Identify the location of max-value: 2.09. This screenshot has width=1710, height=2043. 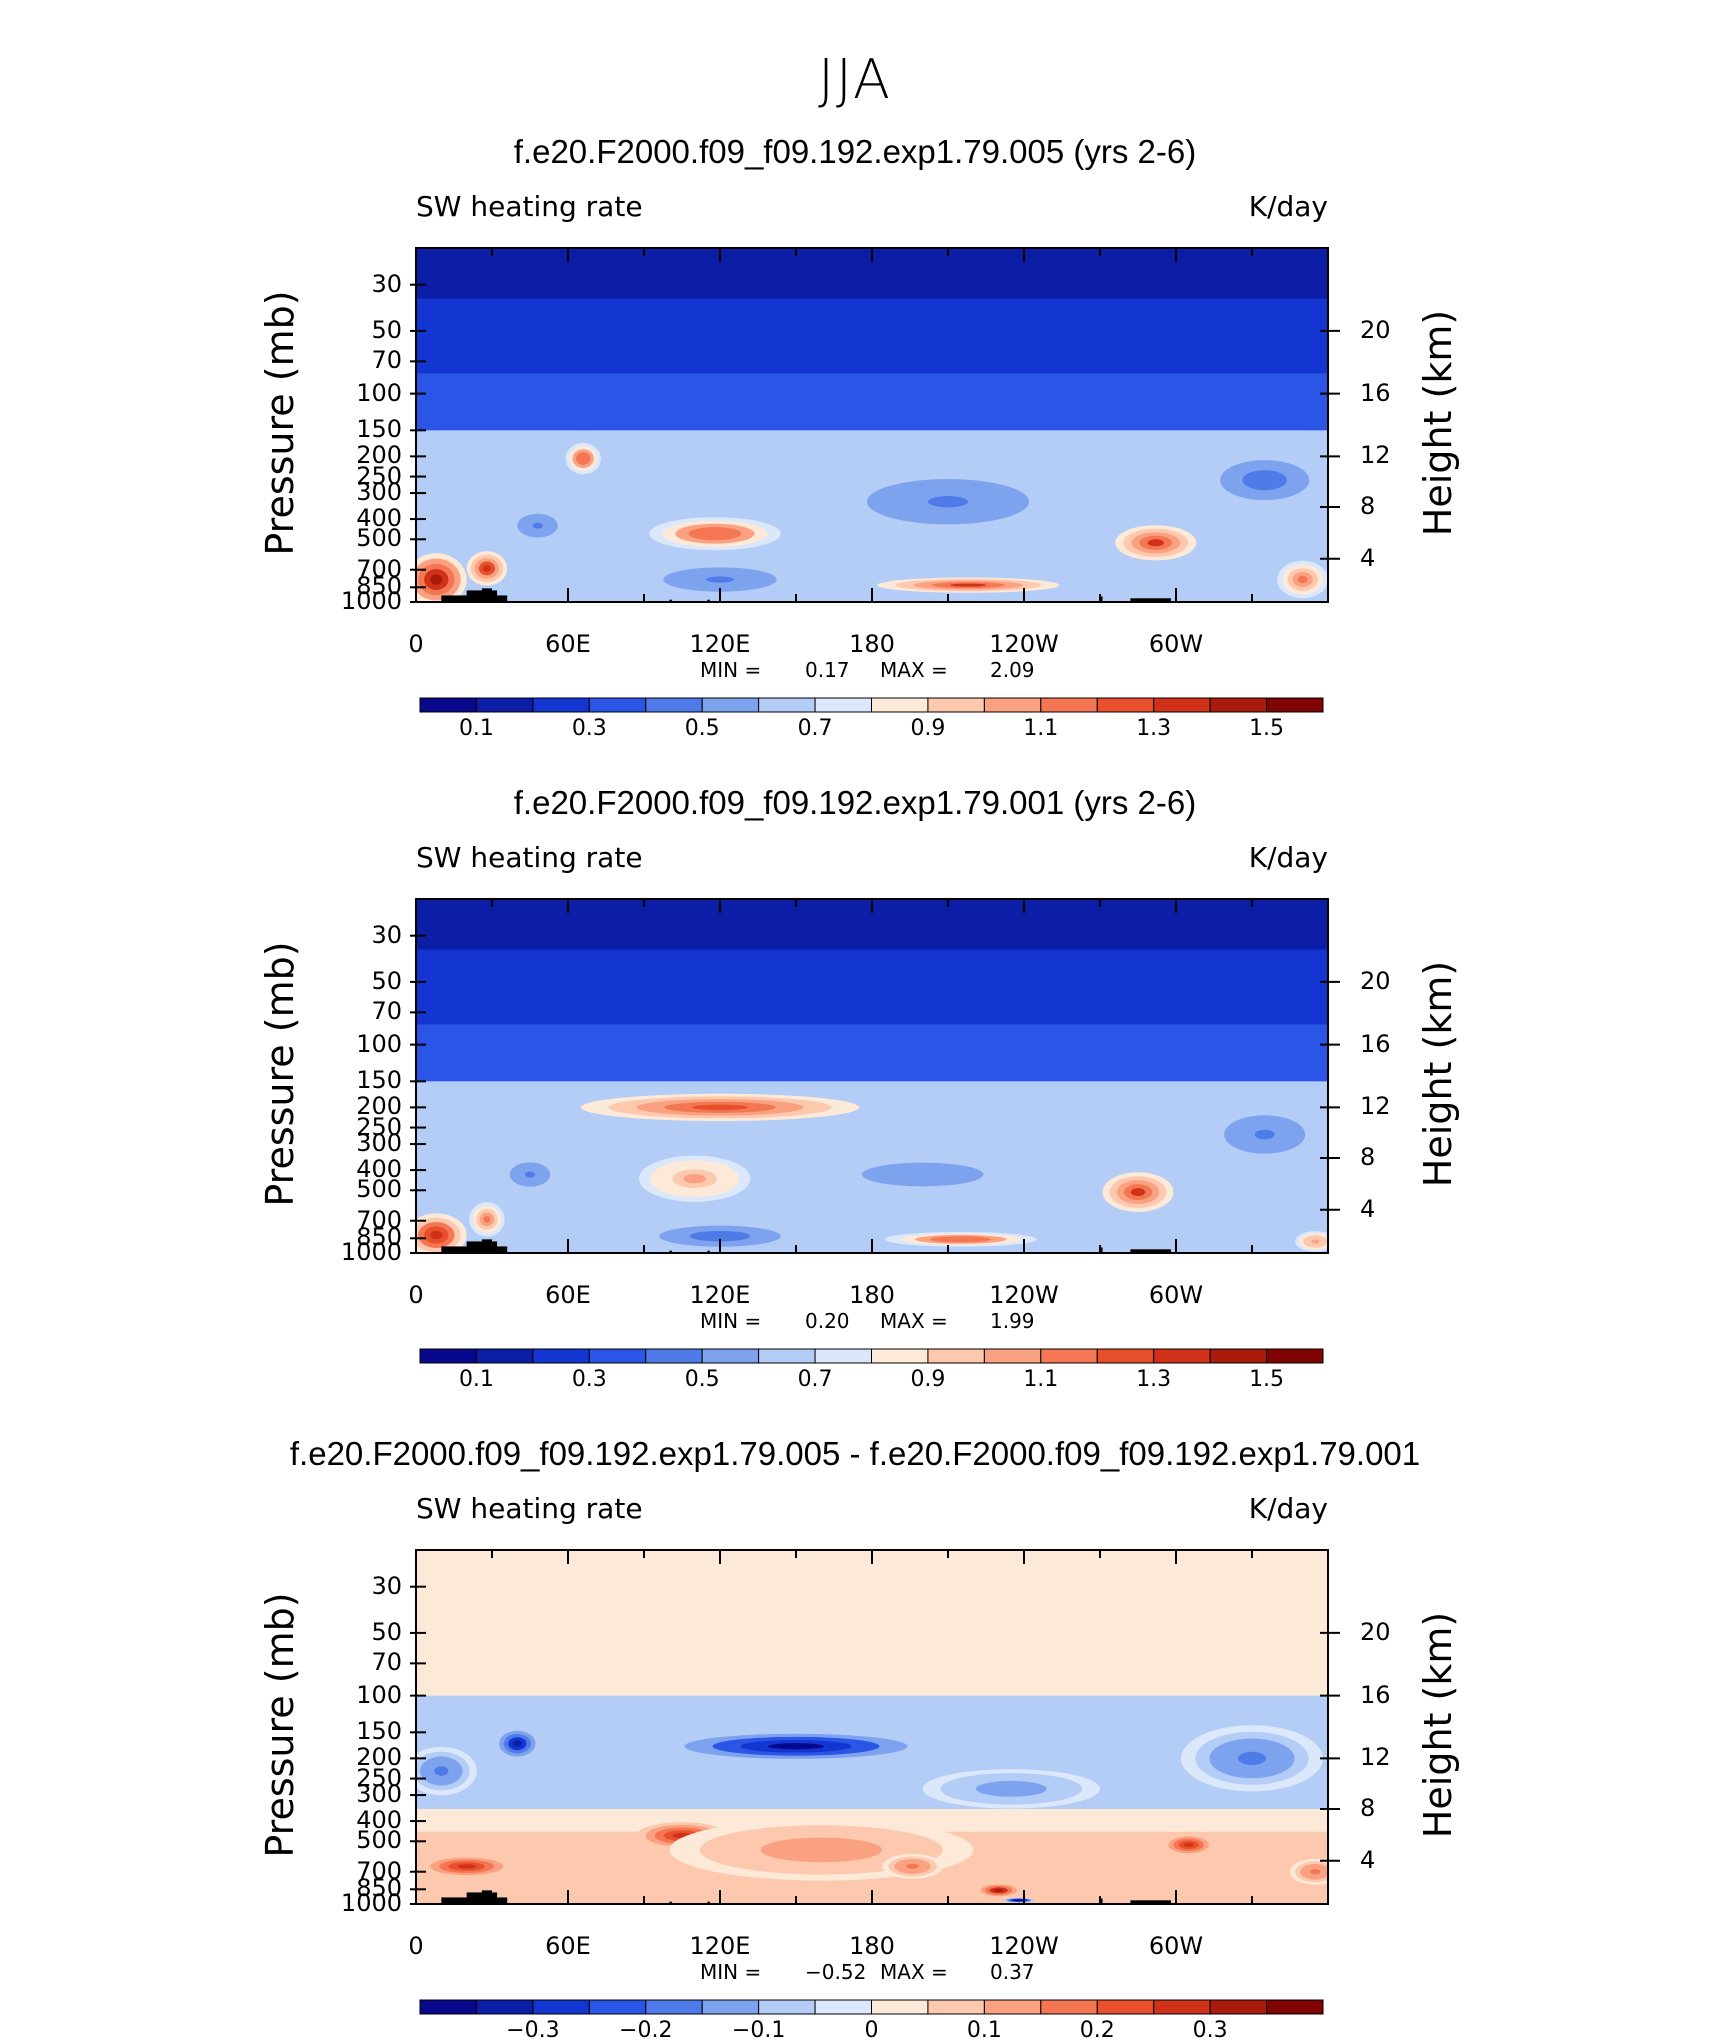
(1012, 670).